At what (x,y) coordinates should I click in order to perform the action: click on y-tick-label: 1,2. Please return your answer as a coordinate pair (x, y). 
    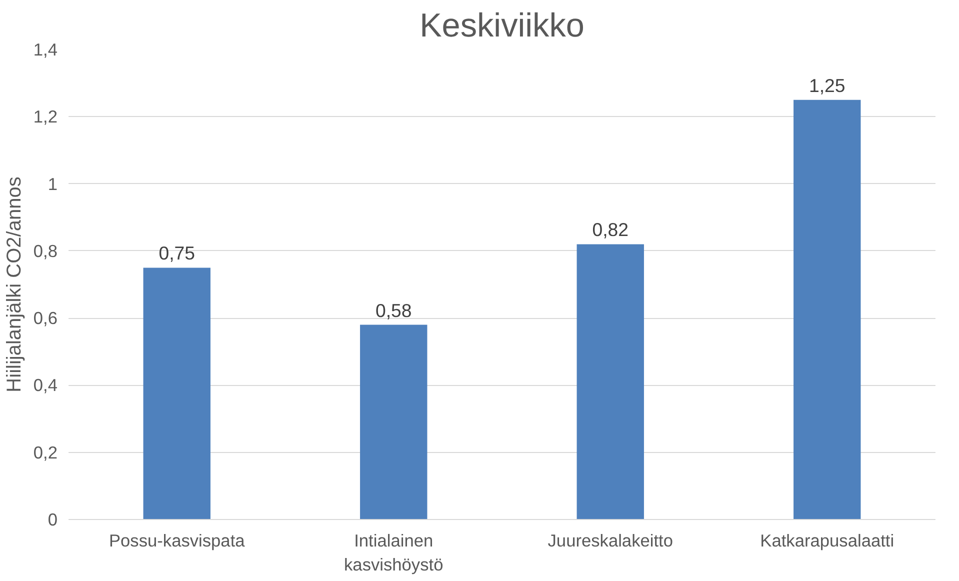
    Looking at the image, I should click on (45, 116).